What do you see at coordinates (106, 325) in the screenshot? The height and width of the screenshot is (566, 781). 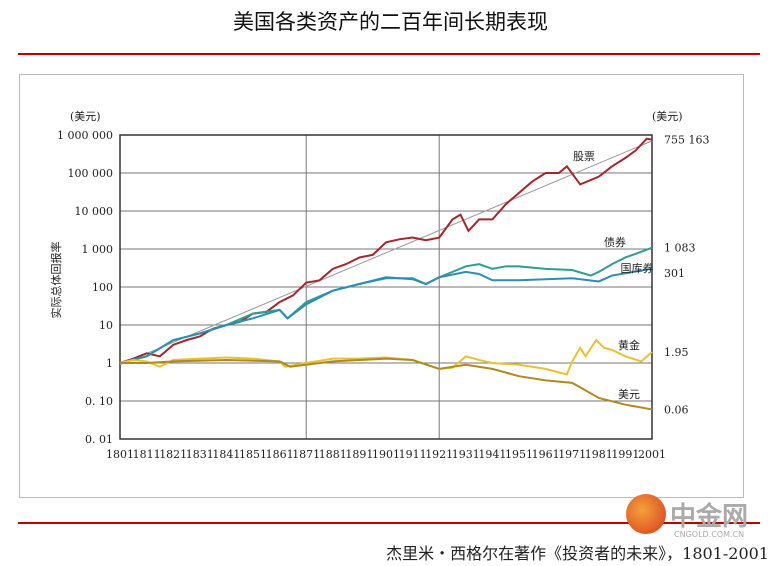 I see `y-tick-label: 10` at bounding box center [106, 325].